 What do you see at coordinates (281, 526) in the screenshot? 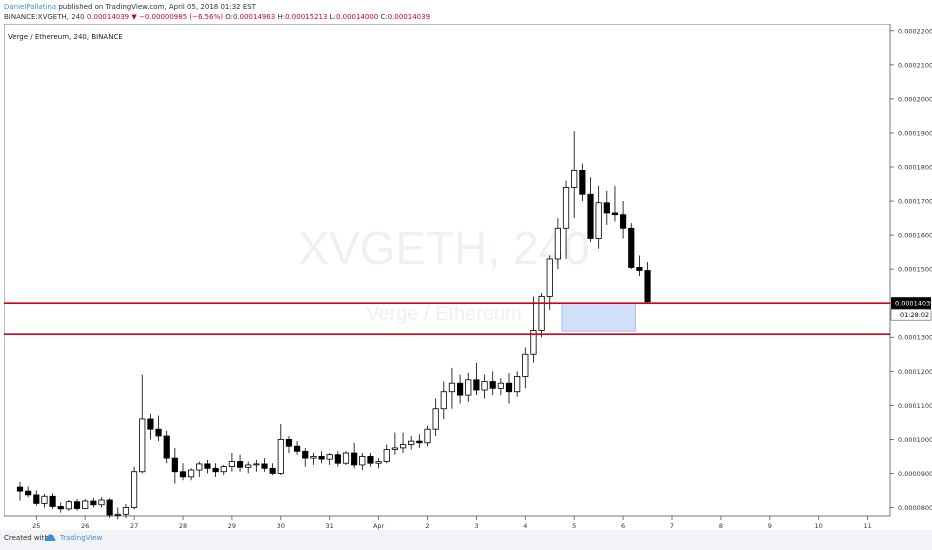
I see `x-tick-label: 30` at bounding box center [281, 526].